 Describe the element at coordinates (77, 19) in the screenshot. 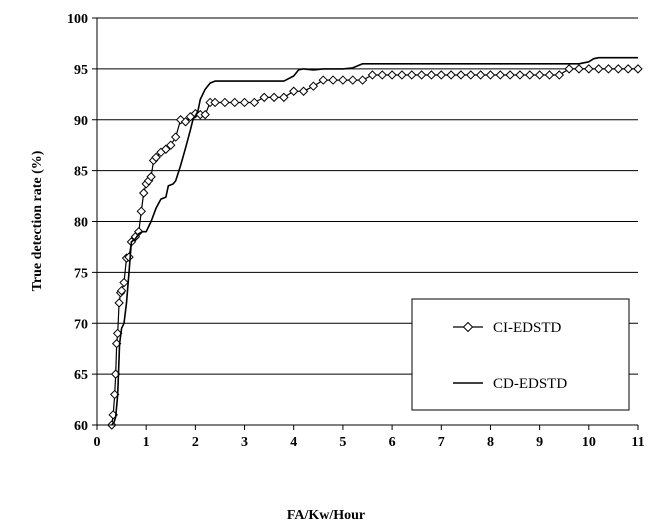

I see `y-tick-label-8: 100` at that location.